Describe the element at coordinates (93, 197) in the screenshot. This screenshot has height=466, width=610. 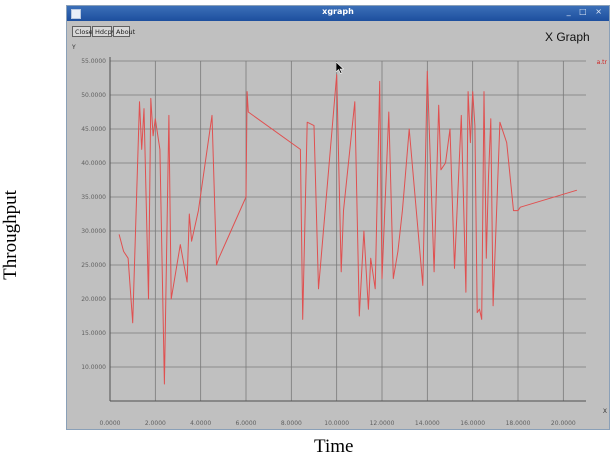
I see `y-tick-label: 35.0000` at that location.